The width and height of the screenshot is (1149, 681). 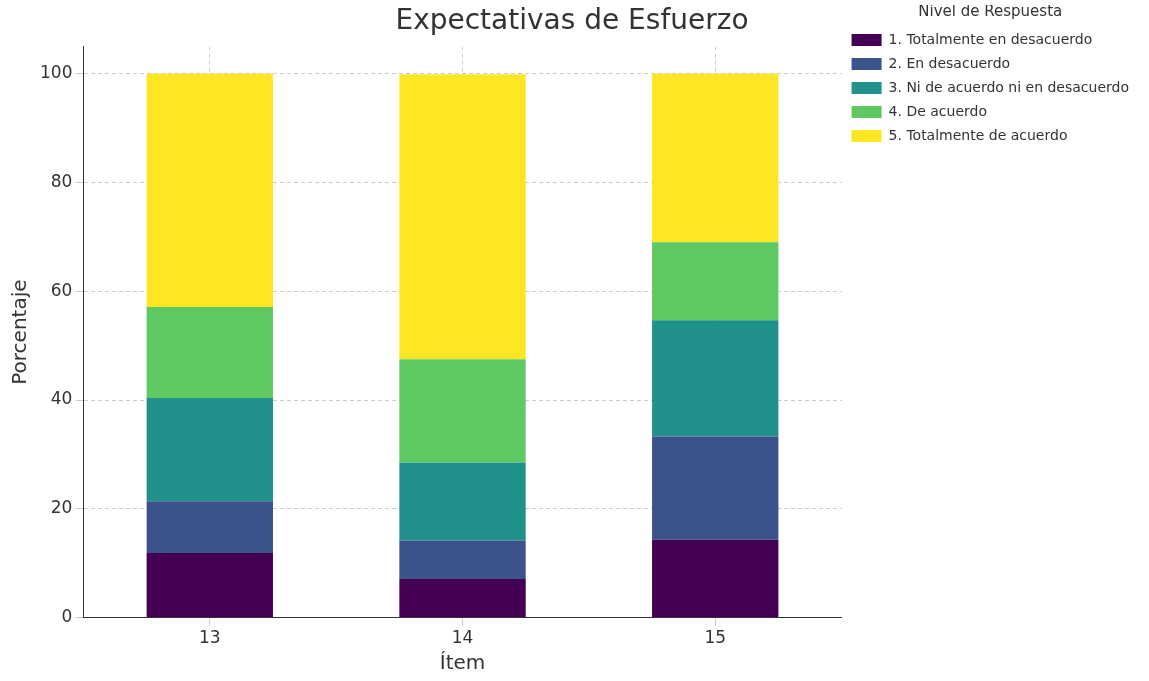 I want to click on legend-title: Nivel de Respuesta, so click(x=990, y=11).